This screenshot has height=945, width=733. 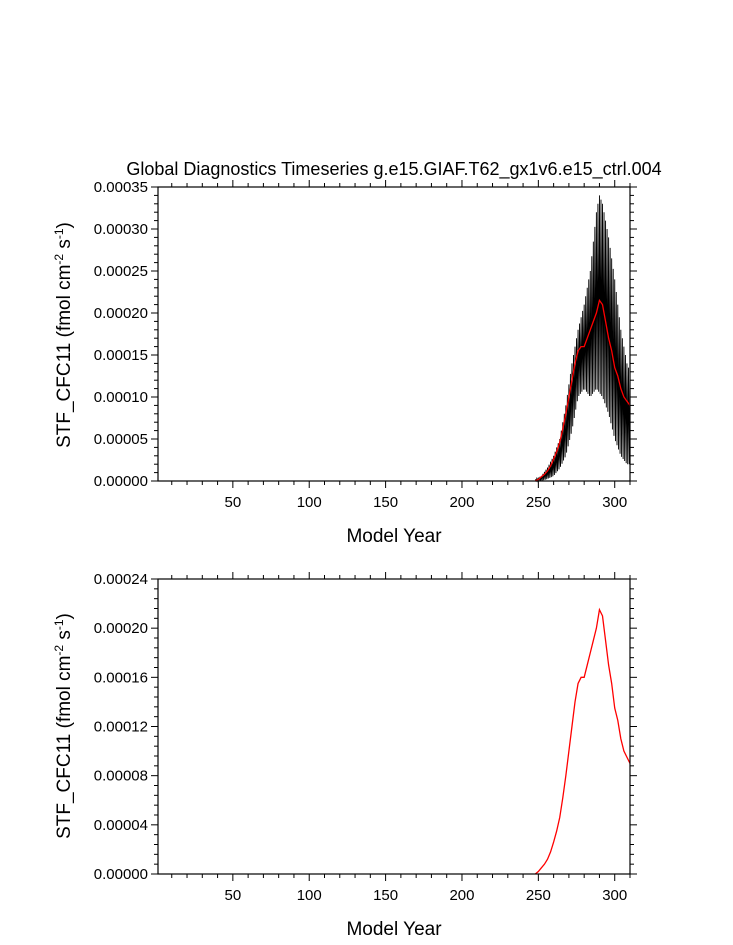 What do you see at coordinates (121, 271) in the screenshot?
I see `y-tick-label: 0.00025` at bounding box center [121, 271].